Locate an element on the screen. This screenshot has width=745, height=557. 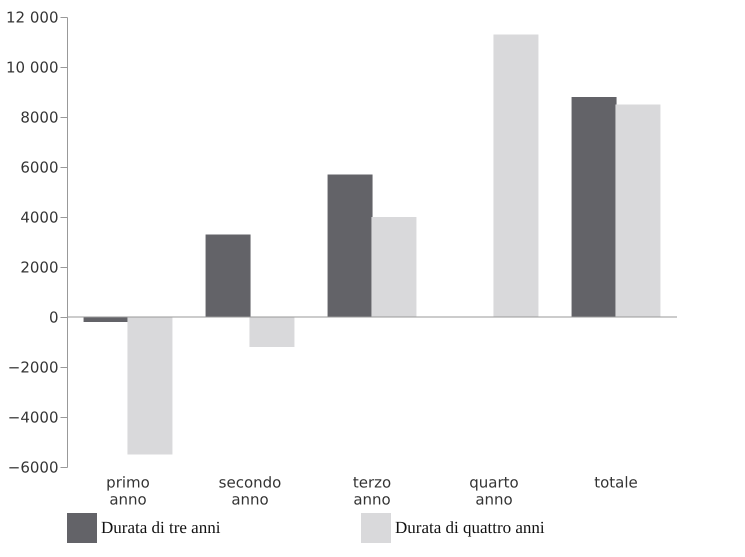
y-tick-label: 12 000 is located at coordinates (32, 17).